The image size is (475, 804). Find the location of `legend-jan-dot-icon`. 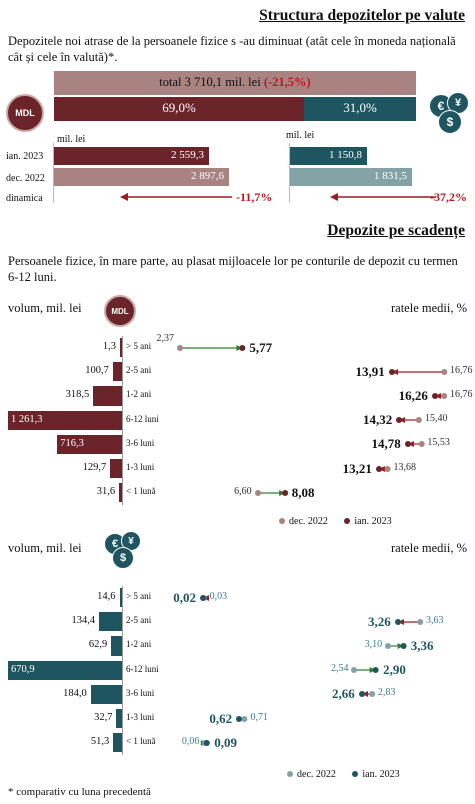

legend-jan-dot-icon is located at coordinates (347, 521).